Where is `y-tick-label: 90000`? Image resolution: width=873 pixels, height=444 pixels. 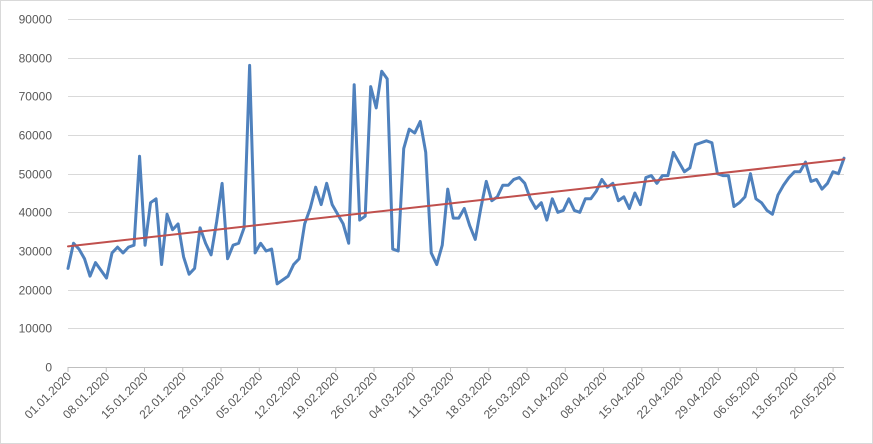 y-tick-label: 90000 is located at coordinates (36, 20).